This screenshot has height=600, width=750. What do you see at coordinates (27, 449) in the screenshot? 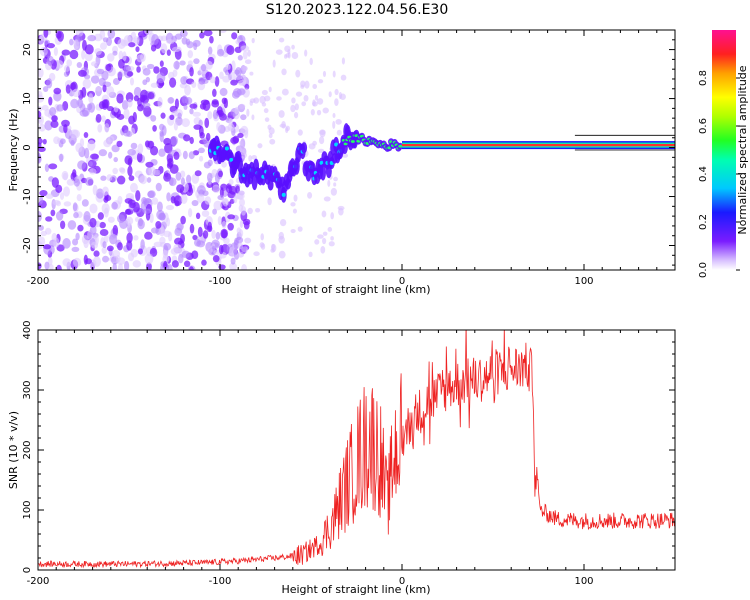
I see `y-tick-label: 200` at bounding box center [27, 449].